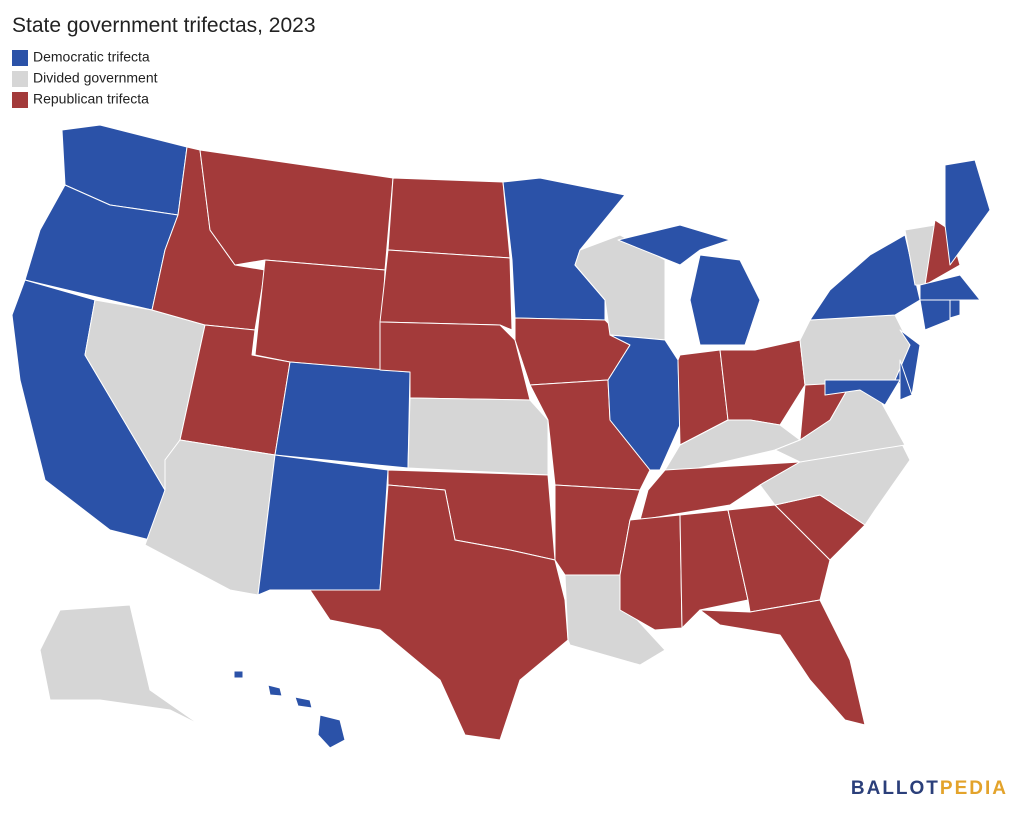  Describe the element at coordinates (974, 788) in the screenshot. I see `brand-part: PEDIA` at that location.